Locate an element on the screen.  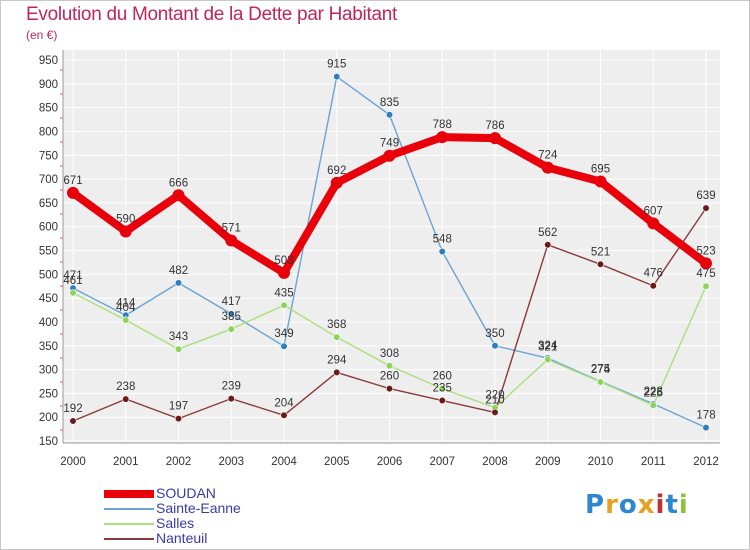
data-label: 204 is located at coordinates (284, 403).